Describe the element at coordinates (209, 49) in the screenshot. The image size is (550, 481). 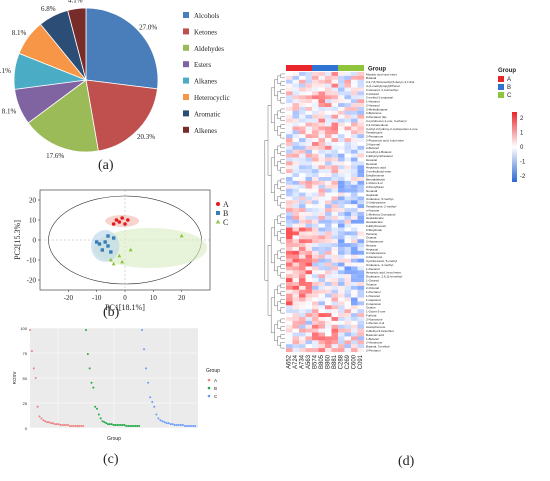
I see `legend-label-aldehydes: Aldehydes` at that location.